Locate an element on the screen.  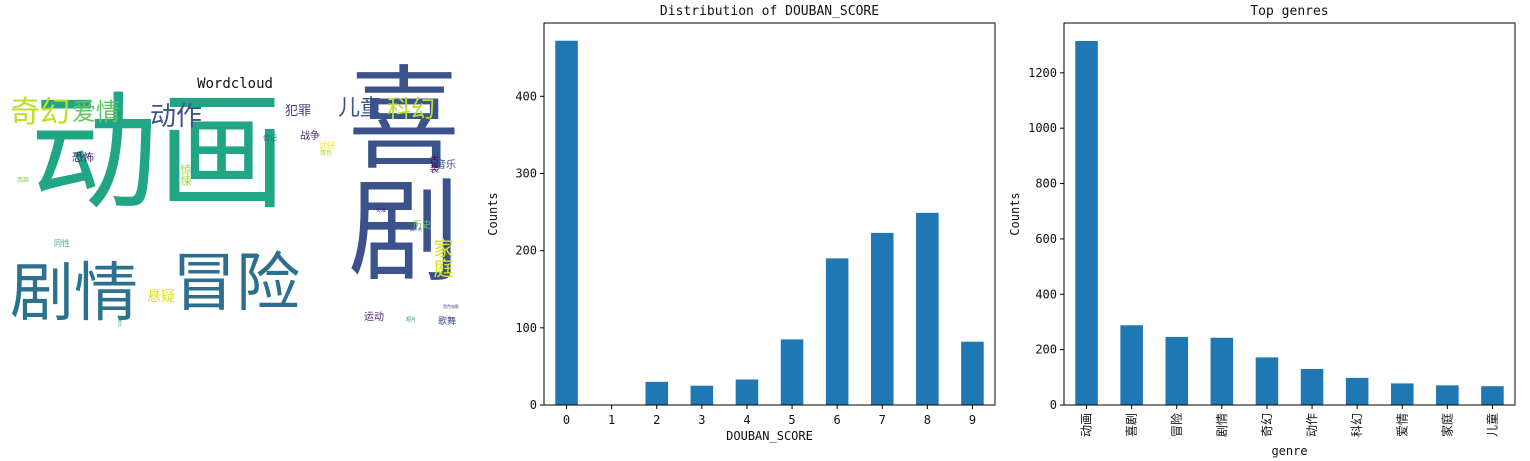
x-axis-label: genre is located at coordinates (1289, 451).